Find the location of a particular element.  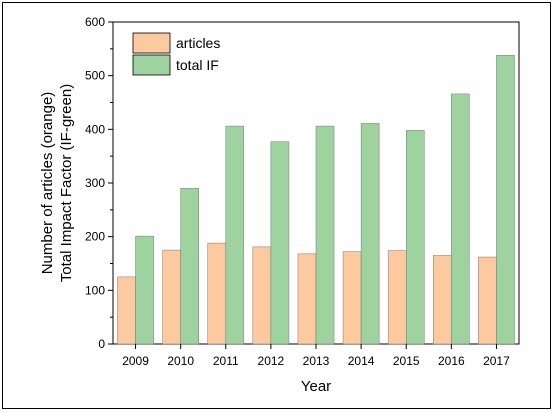

x-tick-label: 2015 is located at coordinates (406, 361).